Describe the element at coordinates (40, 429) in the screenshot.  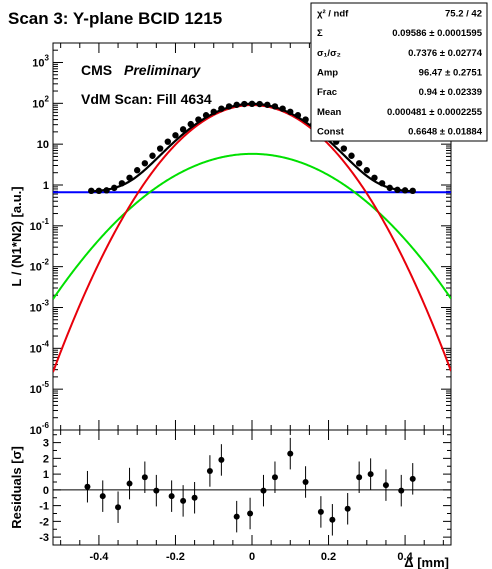
I see `y-tick-label: 10⁻⁶` at that location.